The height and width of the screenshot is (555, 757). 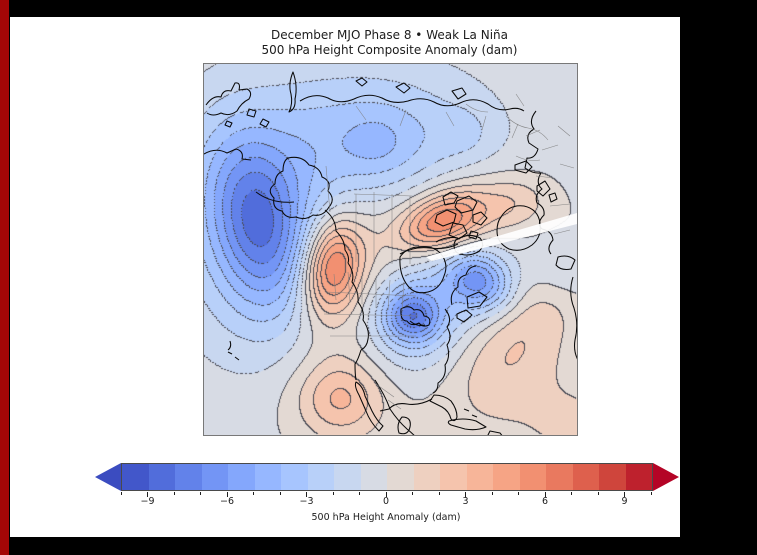 I want to click on colorbar-tick-label: 0, so click(x=386, y=501).